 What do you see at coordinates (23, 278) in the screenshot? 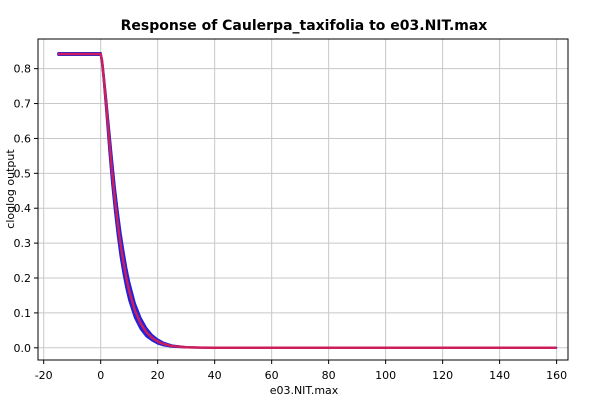
I see `y-tick-label: 0.2` at bounding box center [23, 278].